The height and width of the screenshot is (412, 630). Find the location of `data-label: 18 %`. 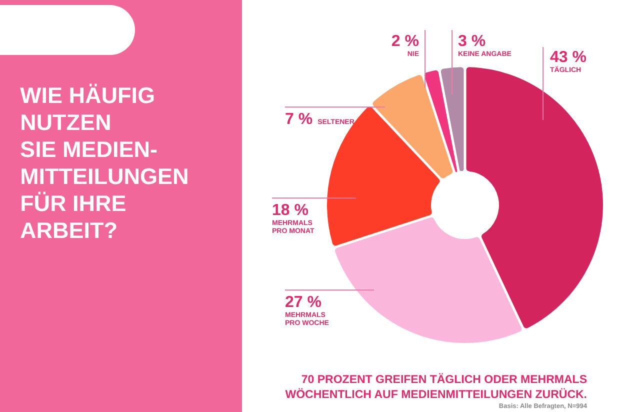

data-label: 18 % is located at coordinates (290, 210).